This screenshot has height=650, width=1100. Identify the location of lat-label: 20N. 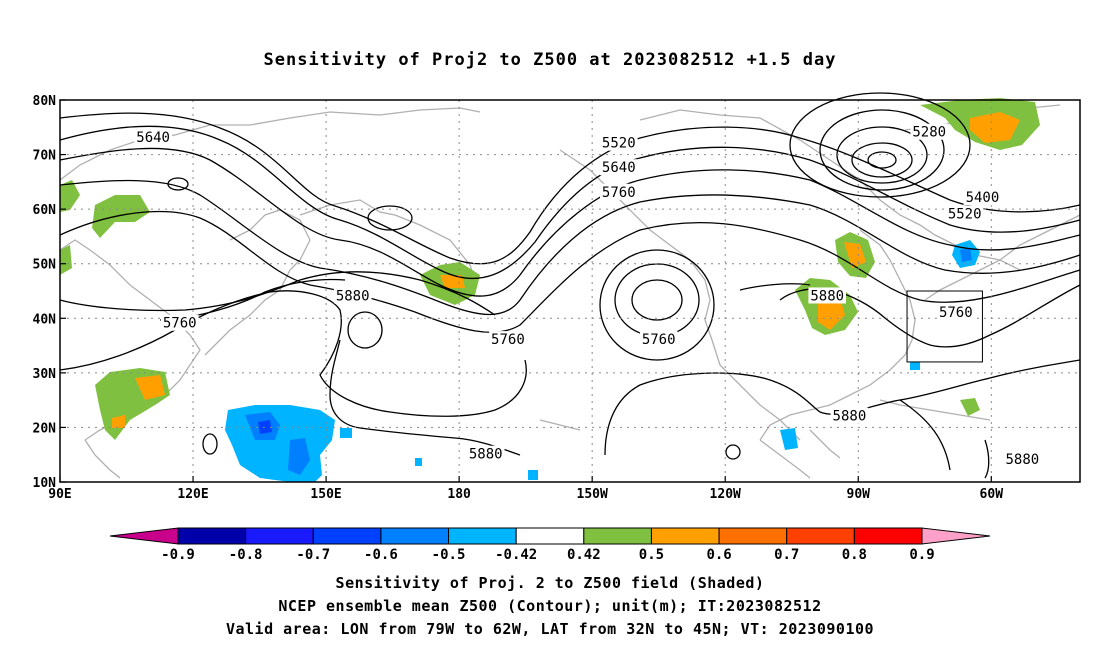
(45, 428).